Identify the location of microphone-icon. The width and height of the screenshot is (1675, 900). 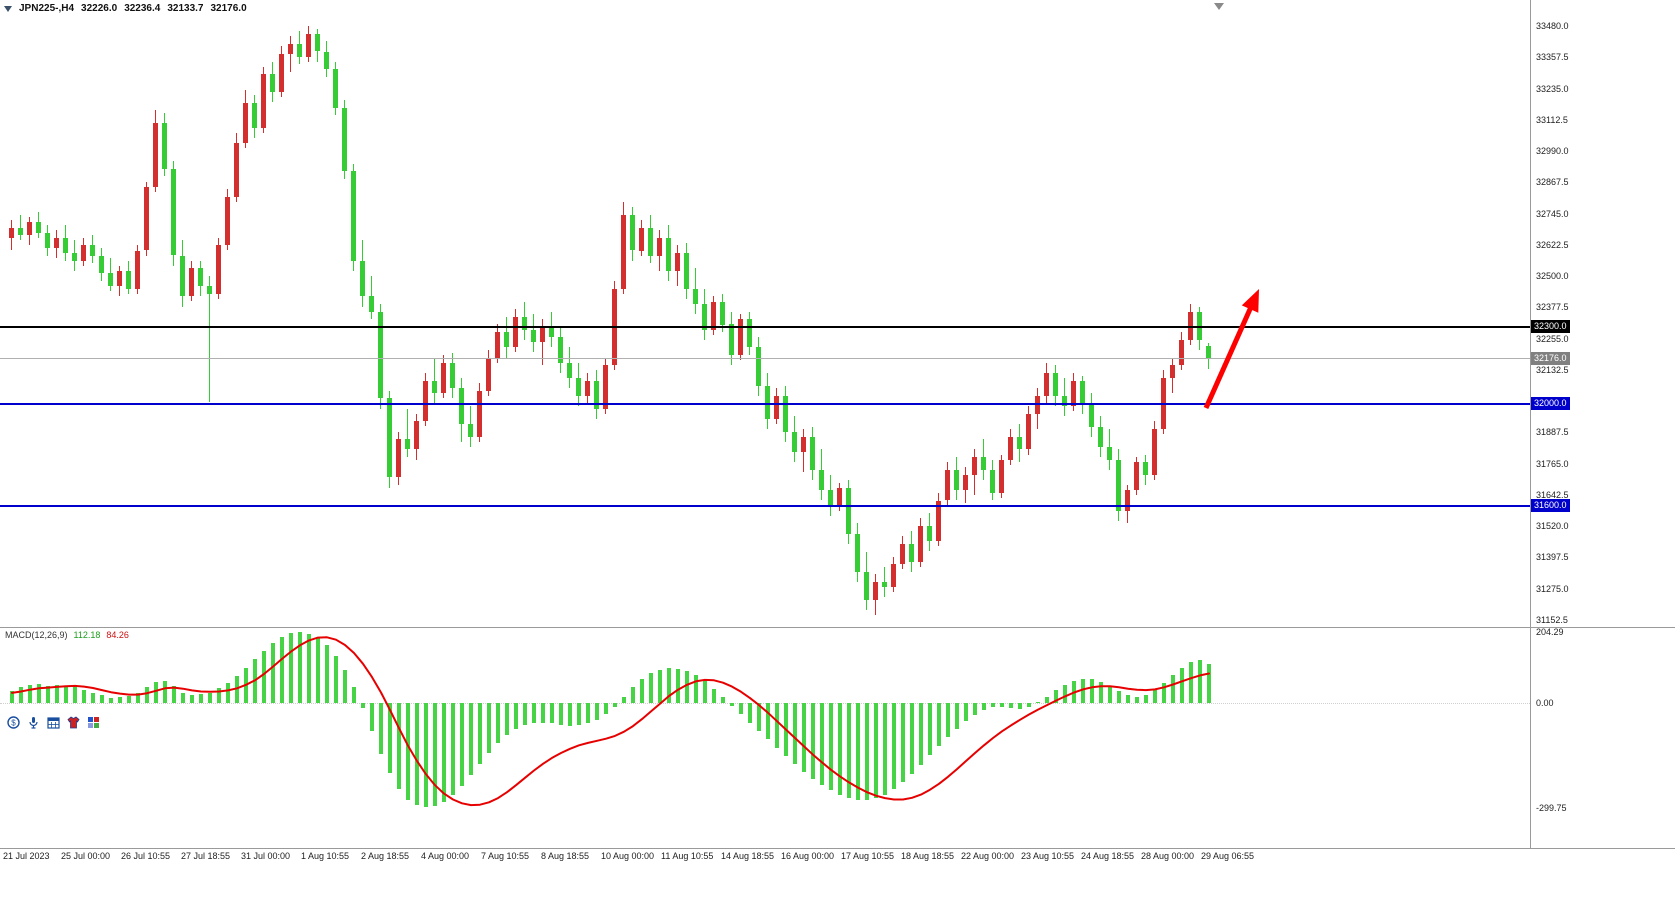
(33, 722).